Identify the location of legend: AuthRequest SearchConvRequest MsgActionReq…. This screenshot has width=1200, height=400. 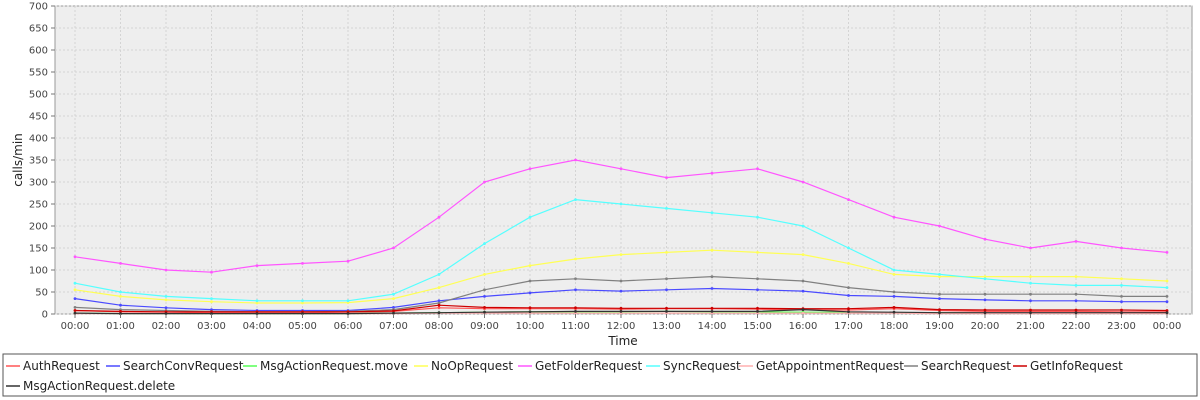
(564, 376).